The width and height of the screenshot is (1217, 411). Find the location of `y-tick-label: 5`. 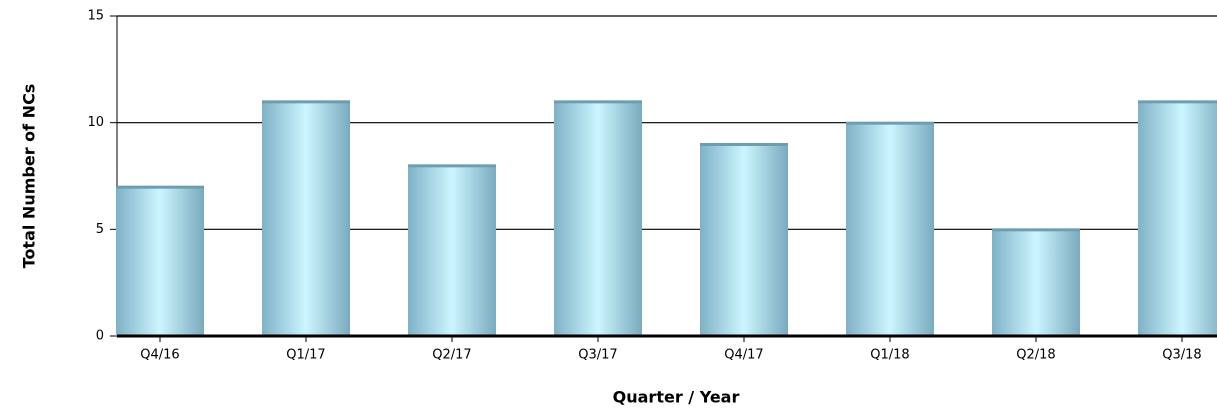

y-tick-label: 5 is located at coordinates (100, 229).